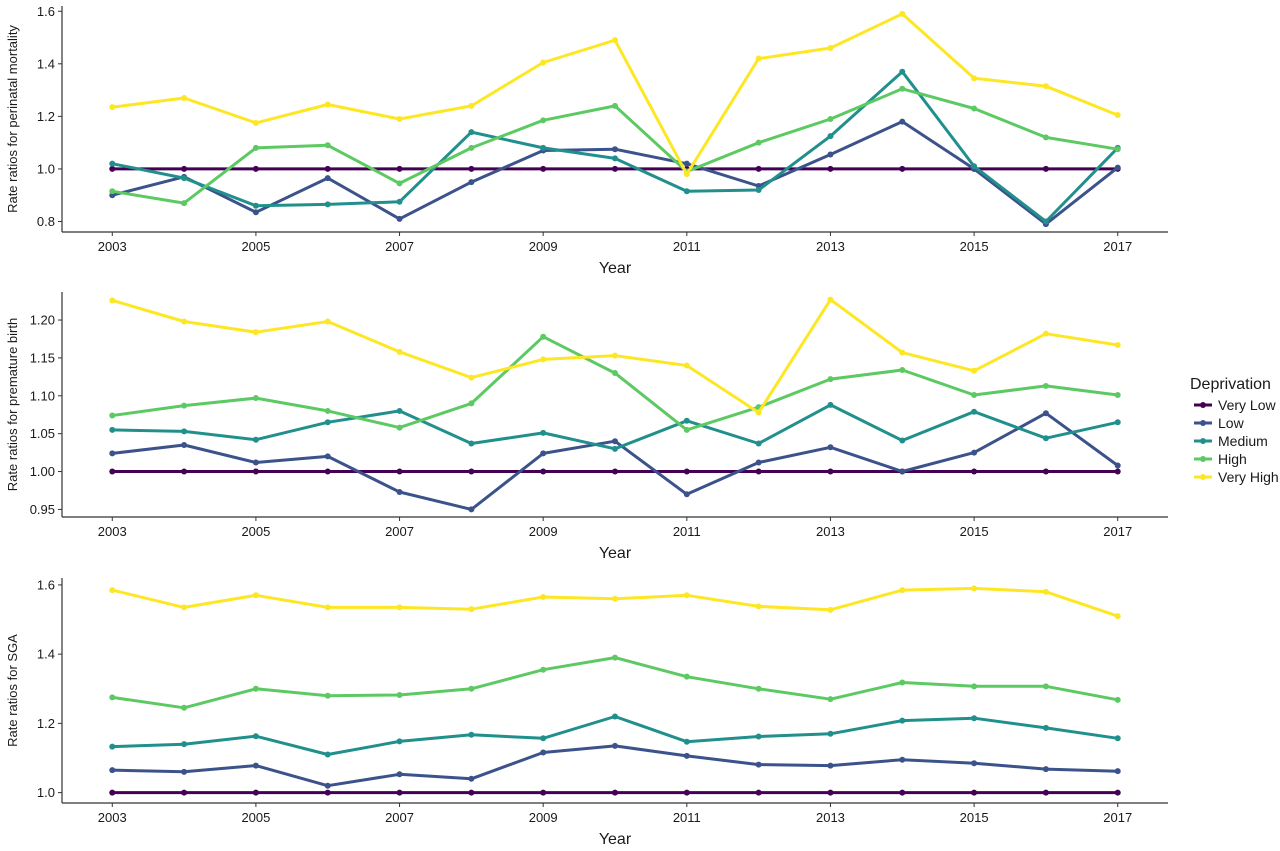 The width and height of the screenshot is (1280, 851). Describe the element at coordinates (46, 792) in the screenshot. I see `y-tick-label: 1.0` at that location.